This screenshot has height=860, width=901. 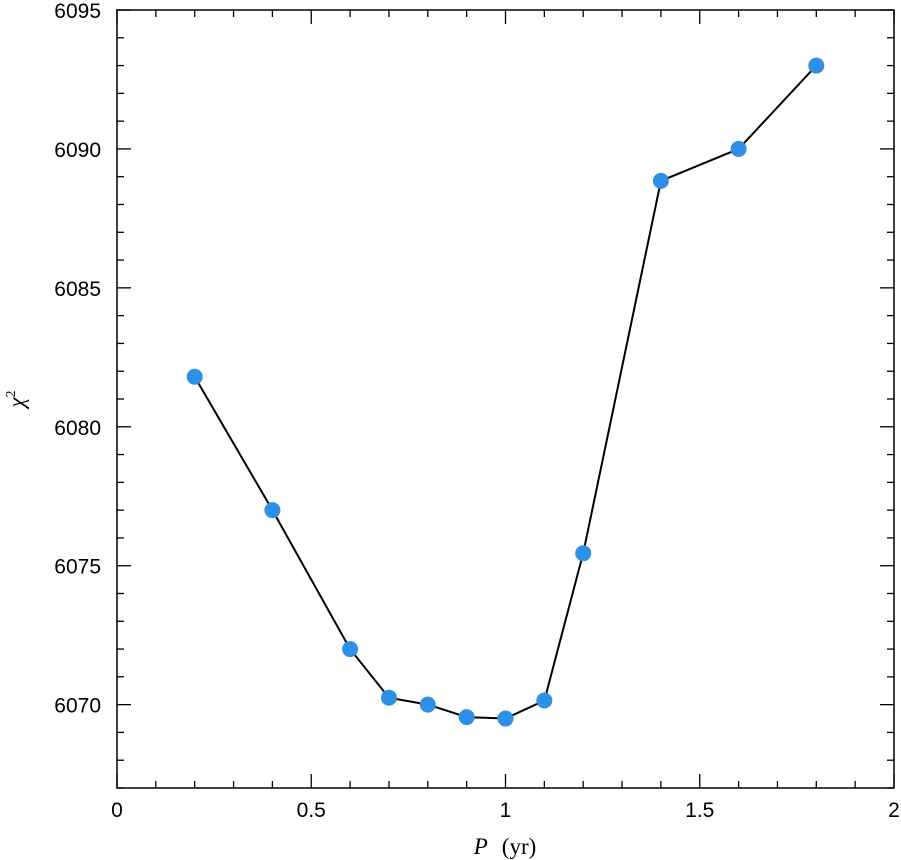 I want to click on y-tick-label: 6075, so click(x=77, y=567).